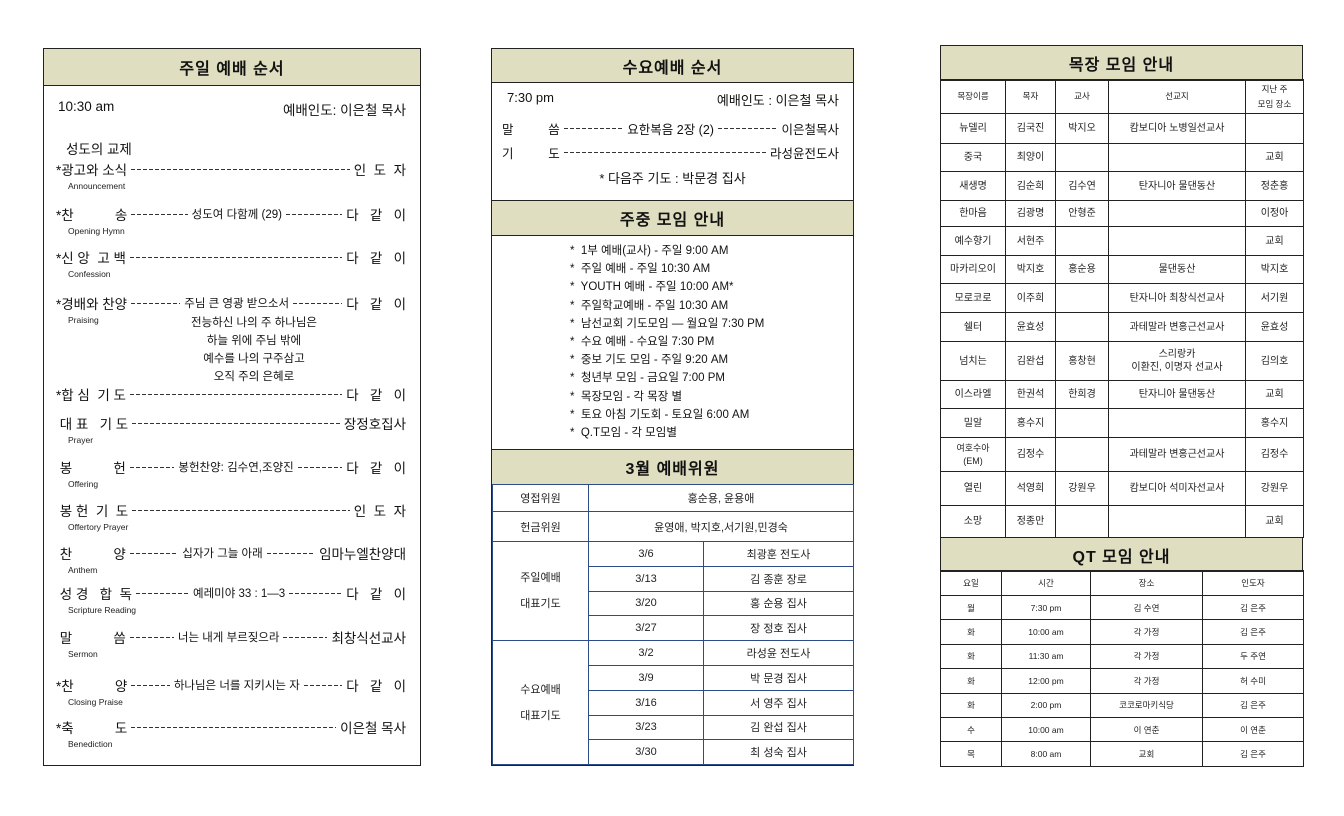 This screenshot has height=816, width=1344. I want to click on qt-cell: 월, so click(971, 607).